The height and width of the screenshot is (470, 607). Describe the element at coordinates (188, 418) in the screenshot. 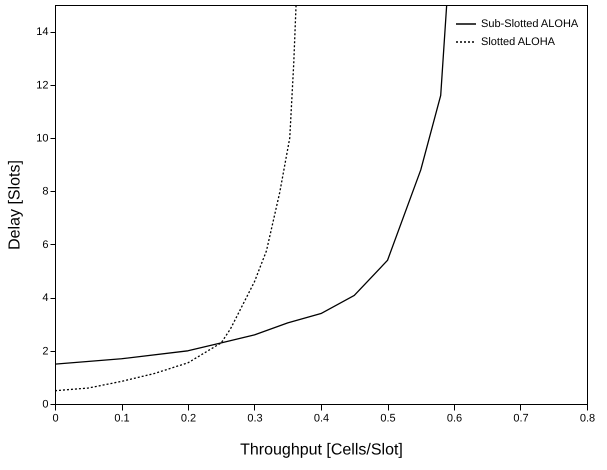

I see `x-tick-label: 0.2` at that location.